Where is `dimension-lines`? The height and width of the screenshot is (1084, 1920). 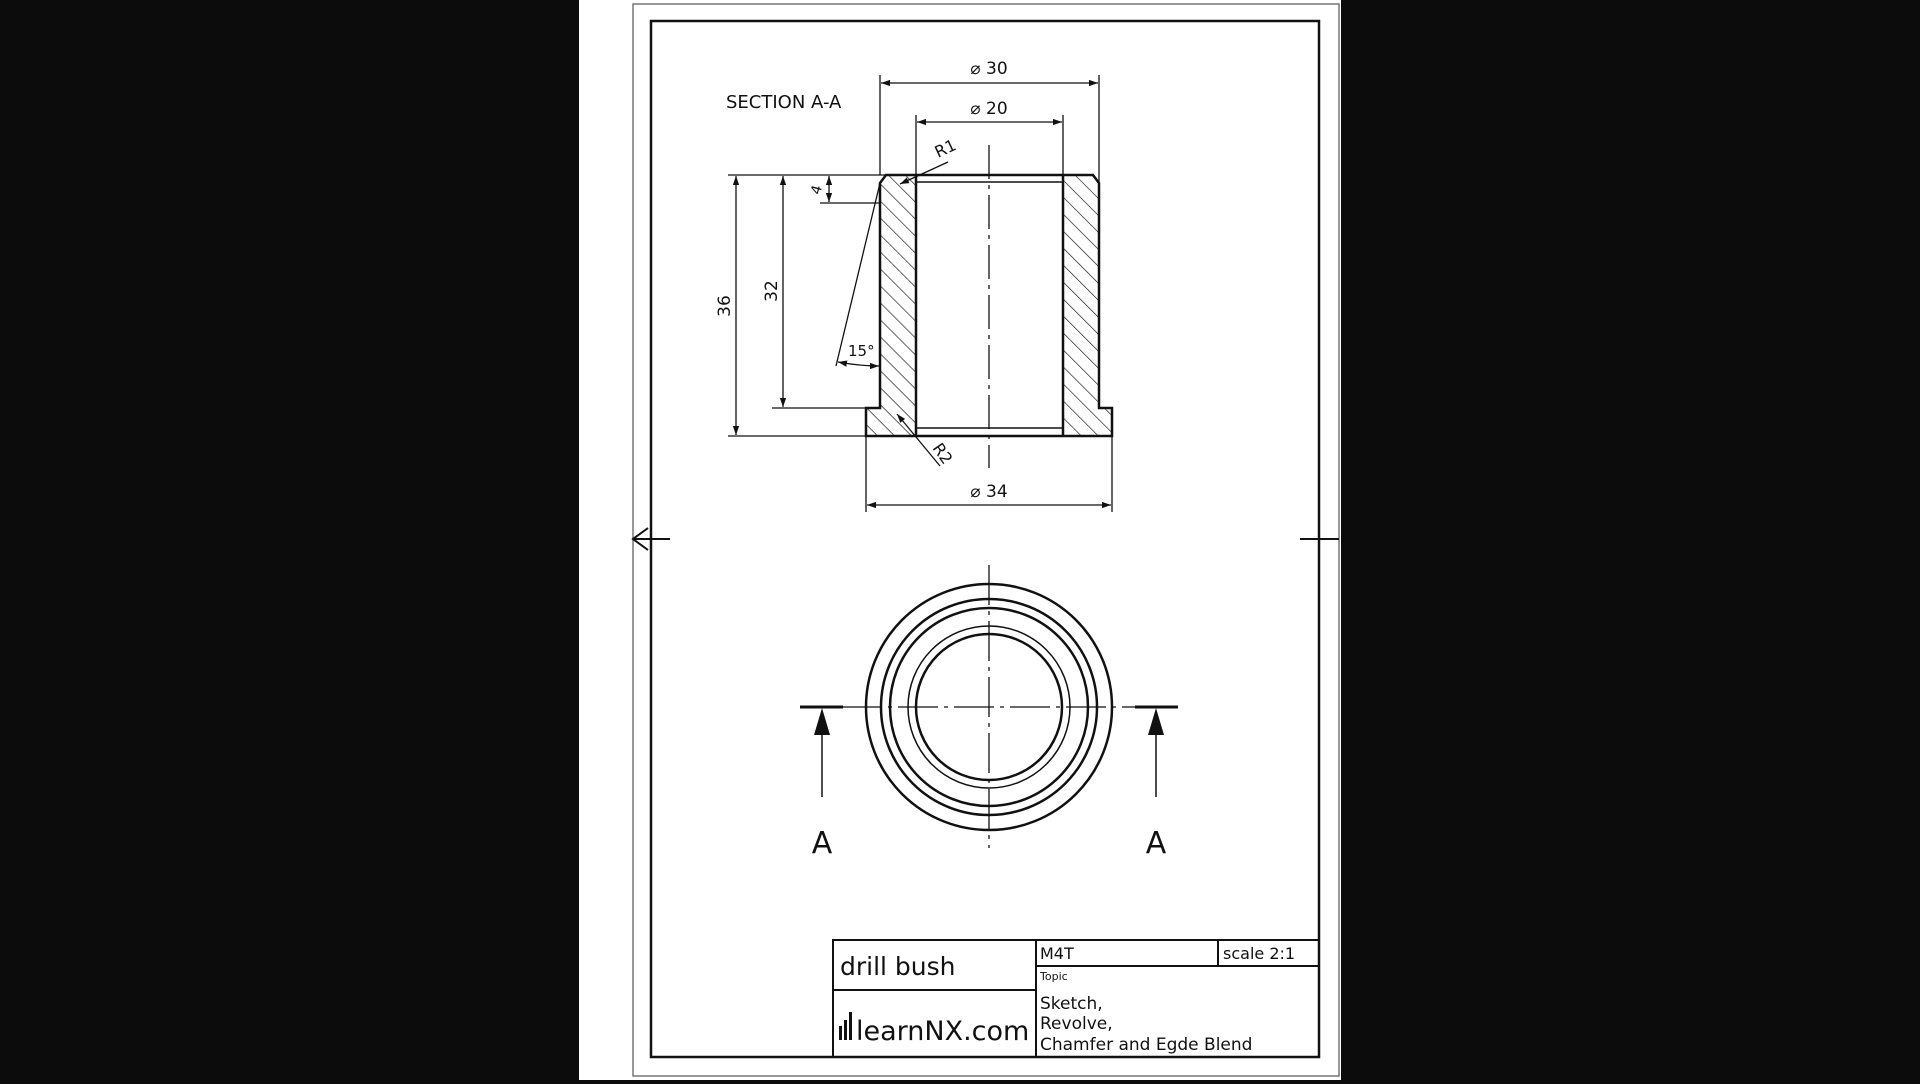 dimension-lines is located at coordinates (920, 293).